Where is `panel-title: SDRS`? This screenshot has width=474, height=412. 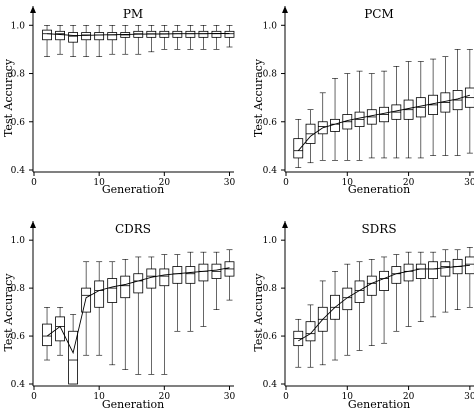
panel-title: SDRS is located at coordinates (378, 229).